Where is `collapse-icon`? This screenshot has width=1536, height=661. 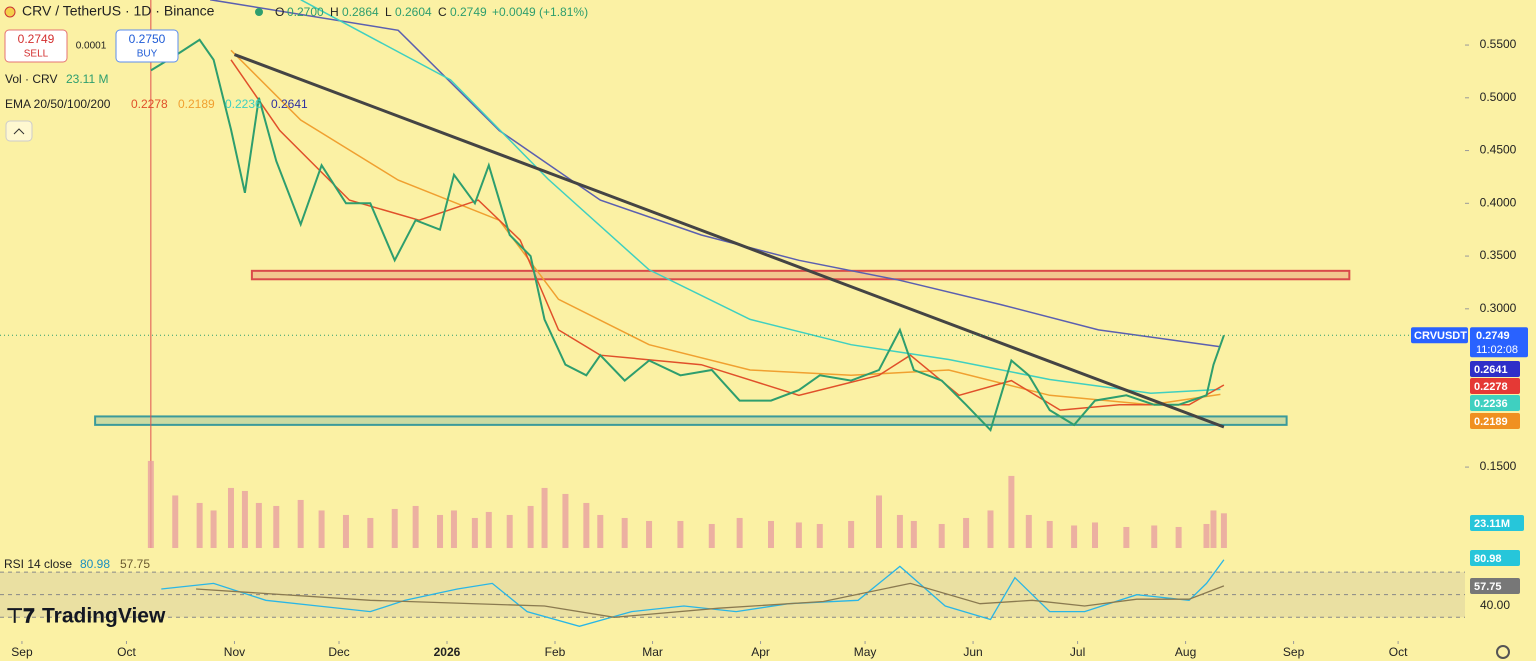
collapse-icon is located at coordinates (19, 131).